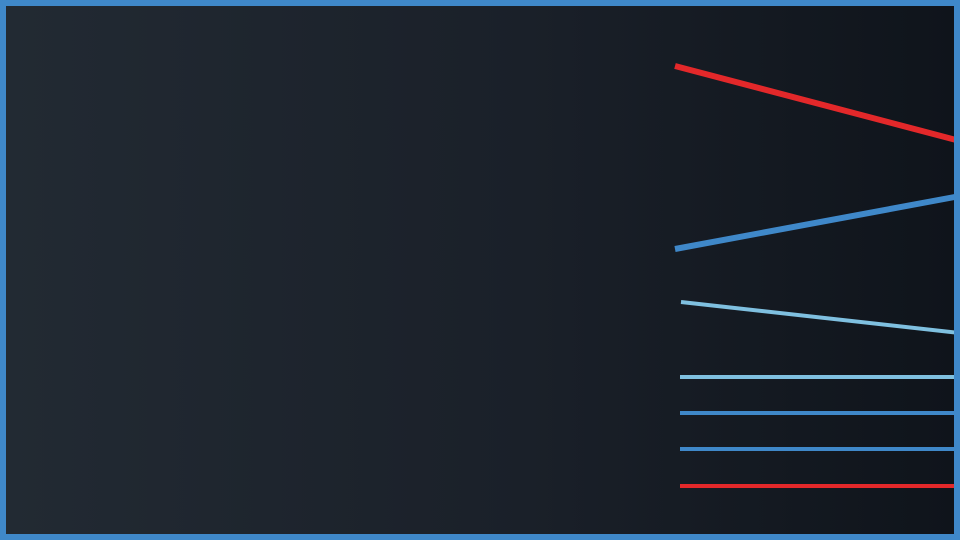  What do you see at coordinates (817, 317) in the screenshot?
I see `light-blue-diagonal-line` at bounding box center [817, 317].